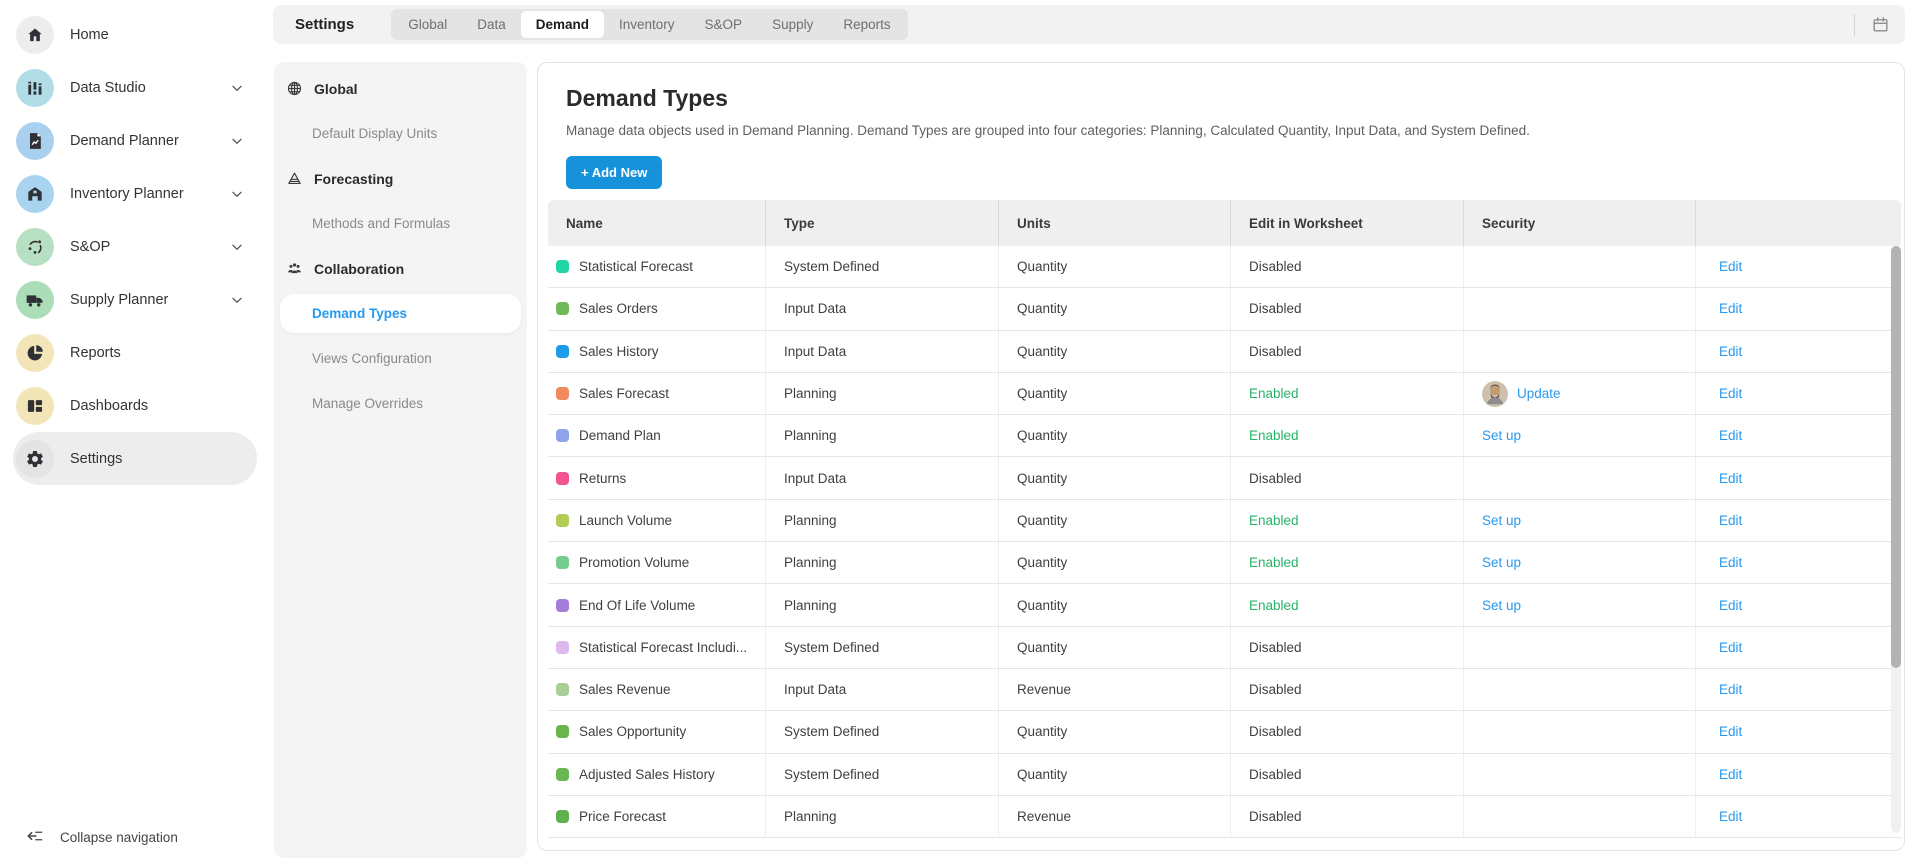 The image size is (1917, 866). I want to click on settings-menu-item-manage-overrides: Manage Overrides, so click(368, 403).